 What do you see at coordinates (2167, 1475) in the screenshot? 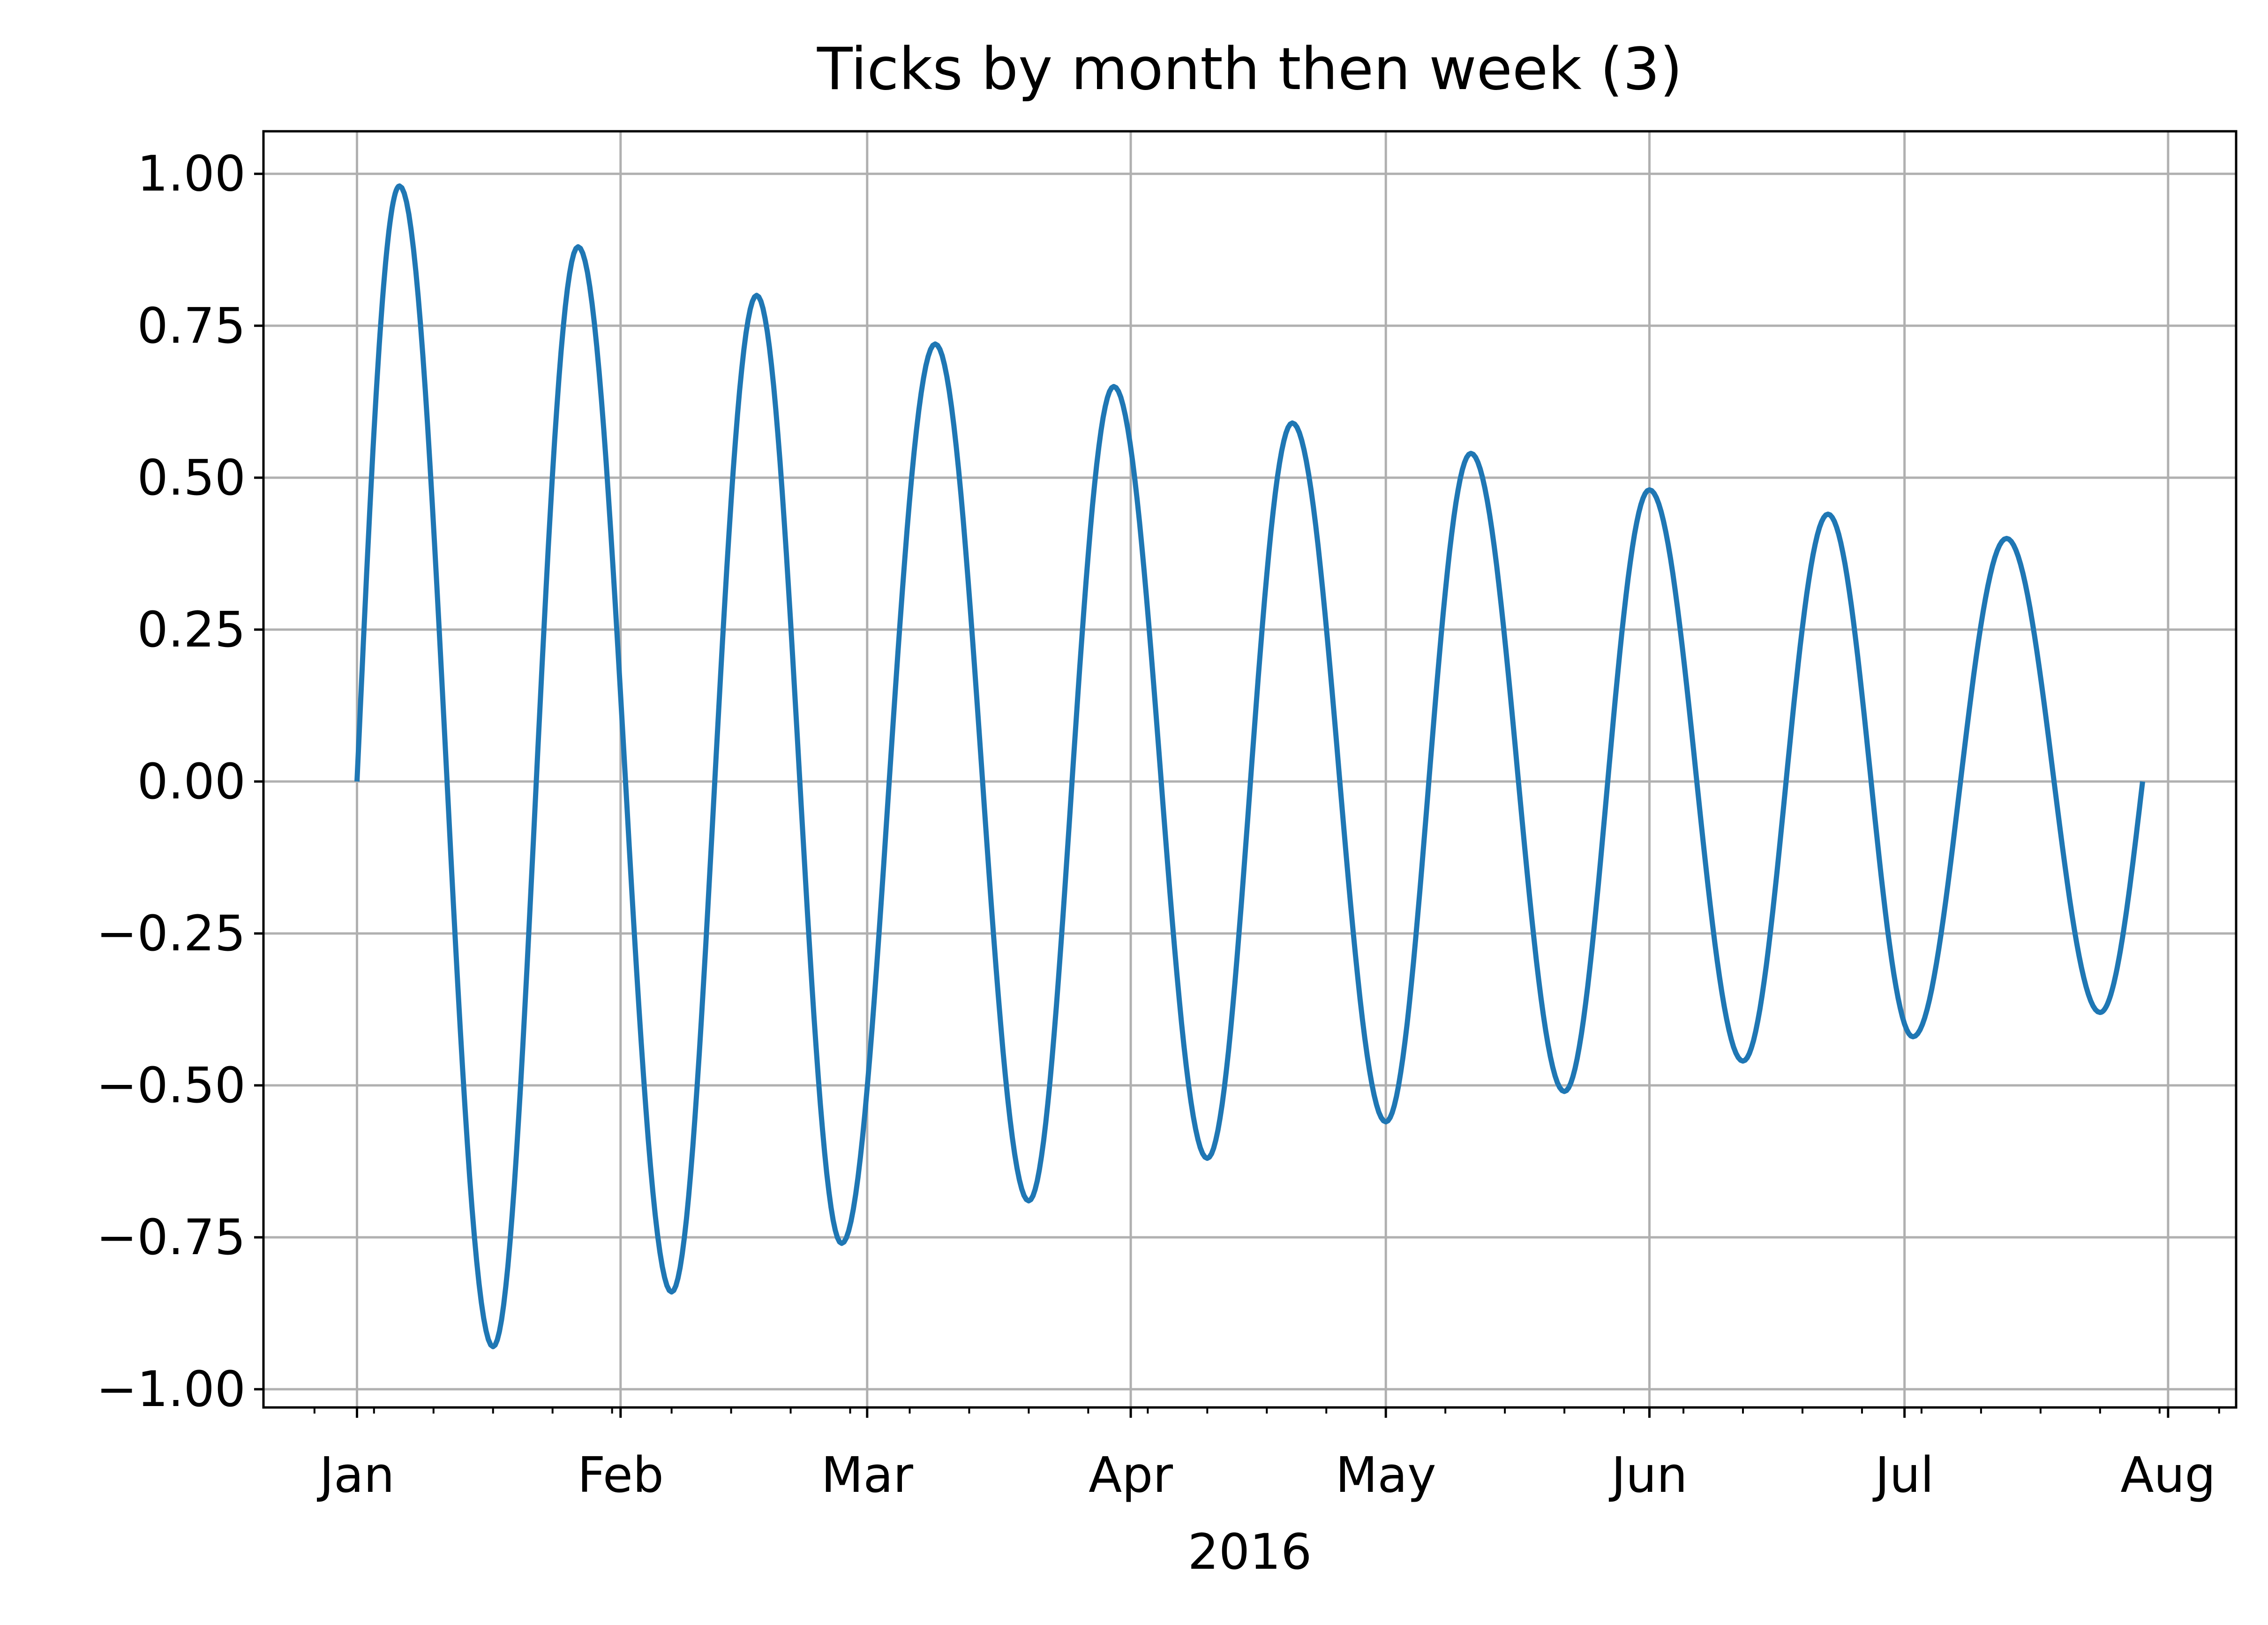
I see `x-tick-label: Aug` at bounding box center [2167, 1475].